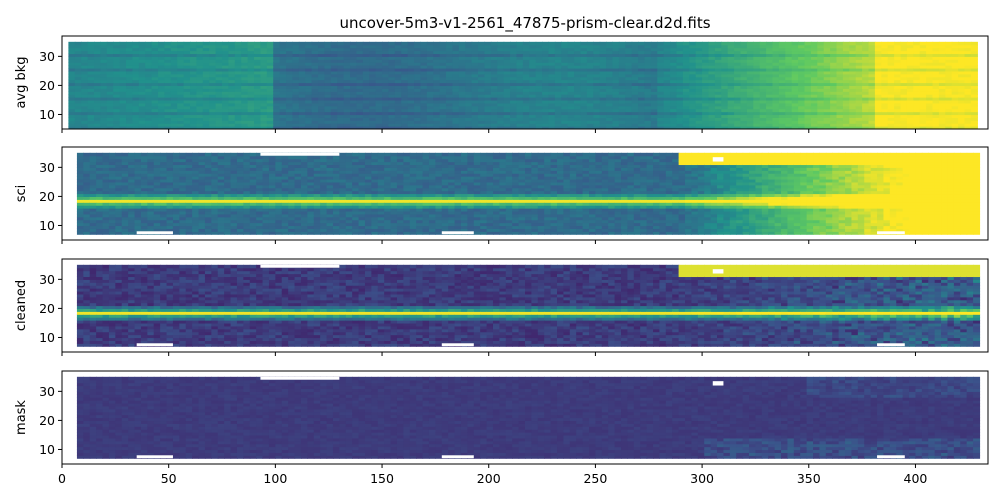 The height and width of the screenshot is (500, 1000). I want to click on x-tick-label: 250, so click(595, 478).